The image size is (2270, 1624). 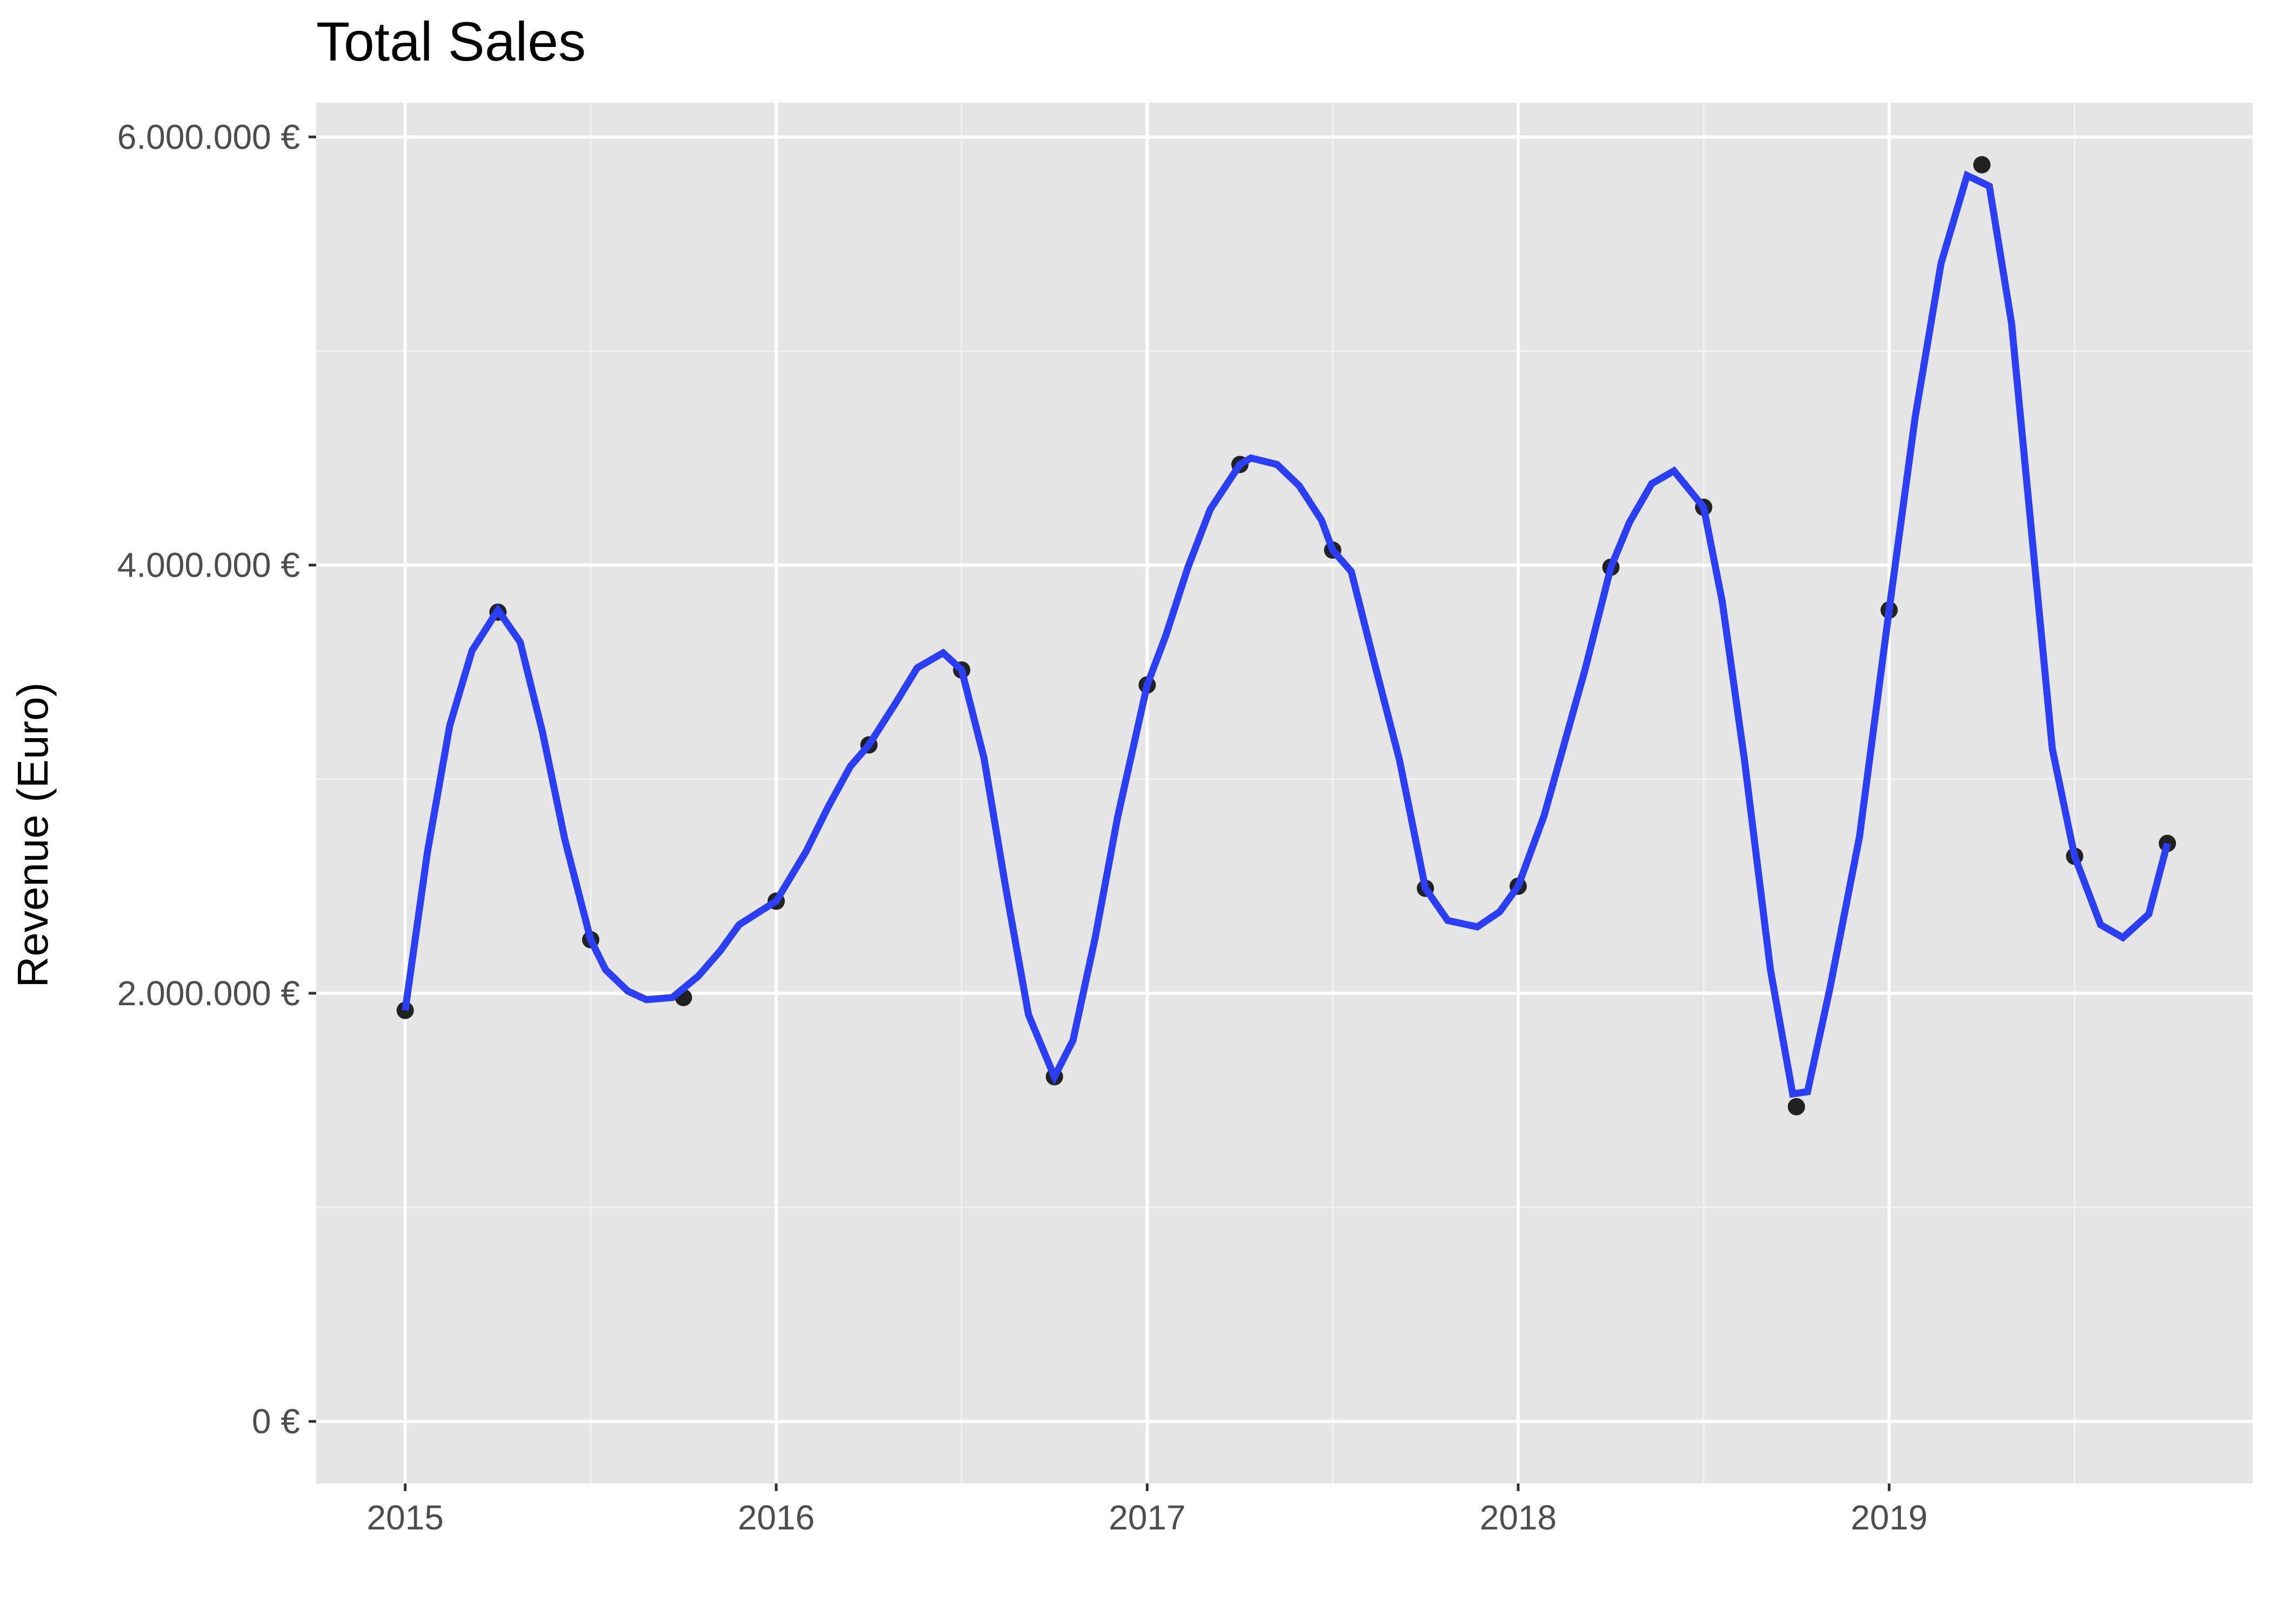 I want to click on y-tick-label: 2.000.000 €, so click(x=208, y=993).